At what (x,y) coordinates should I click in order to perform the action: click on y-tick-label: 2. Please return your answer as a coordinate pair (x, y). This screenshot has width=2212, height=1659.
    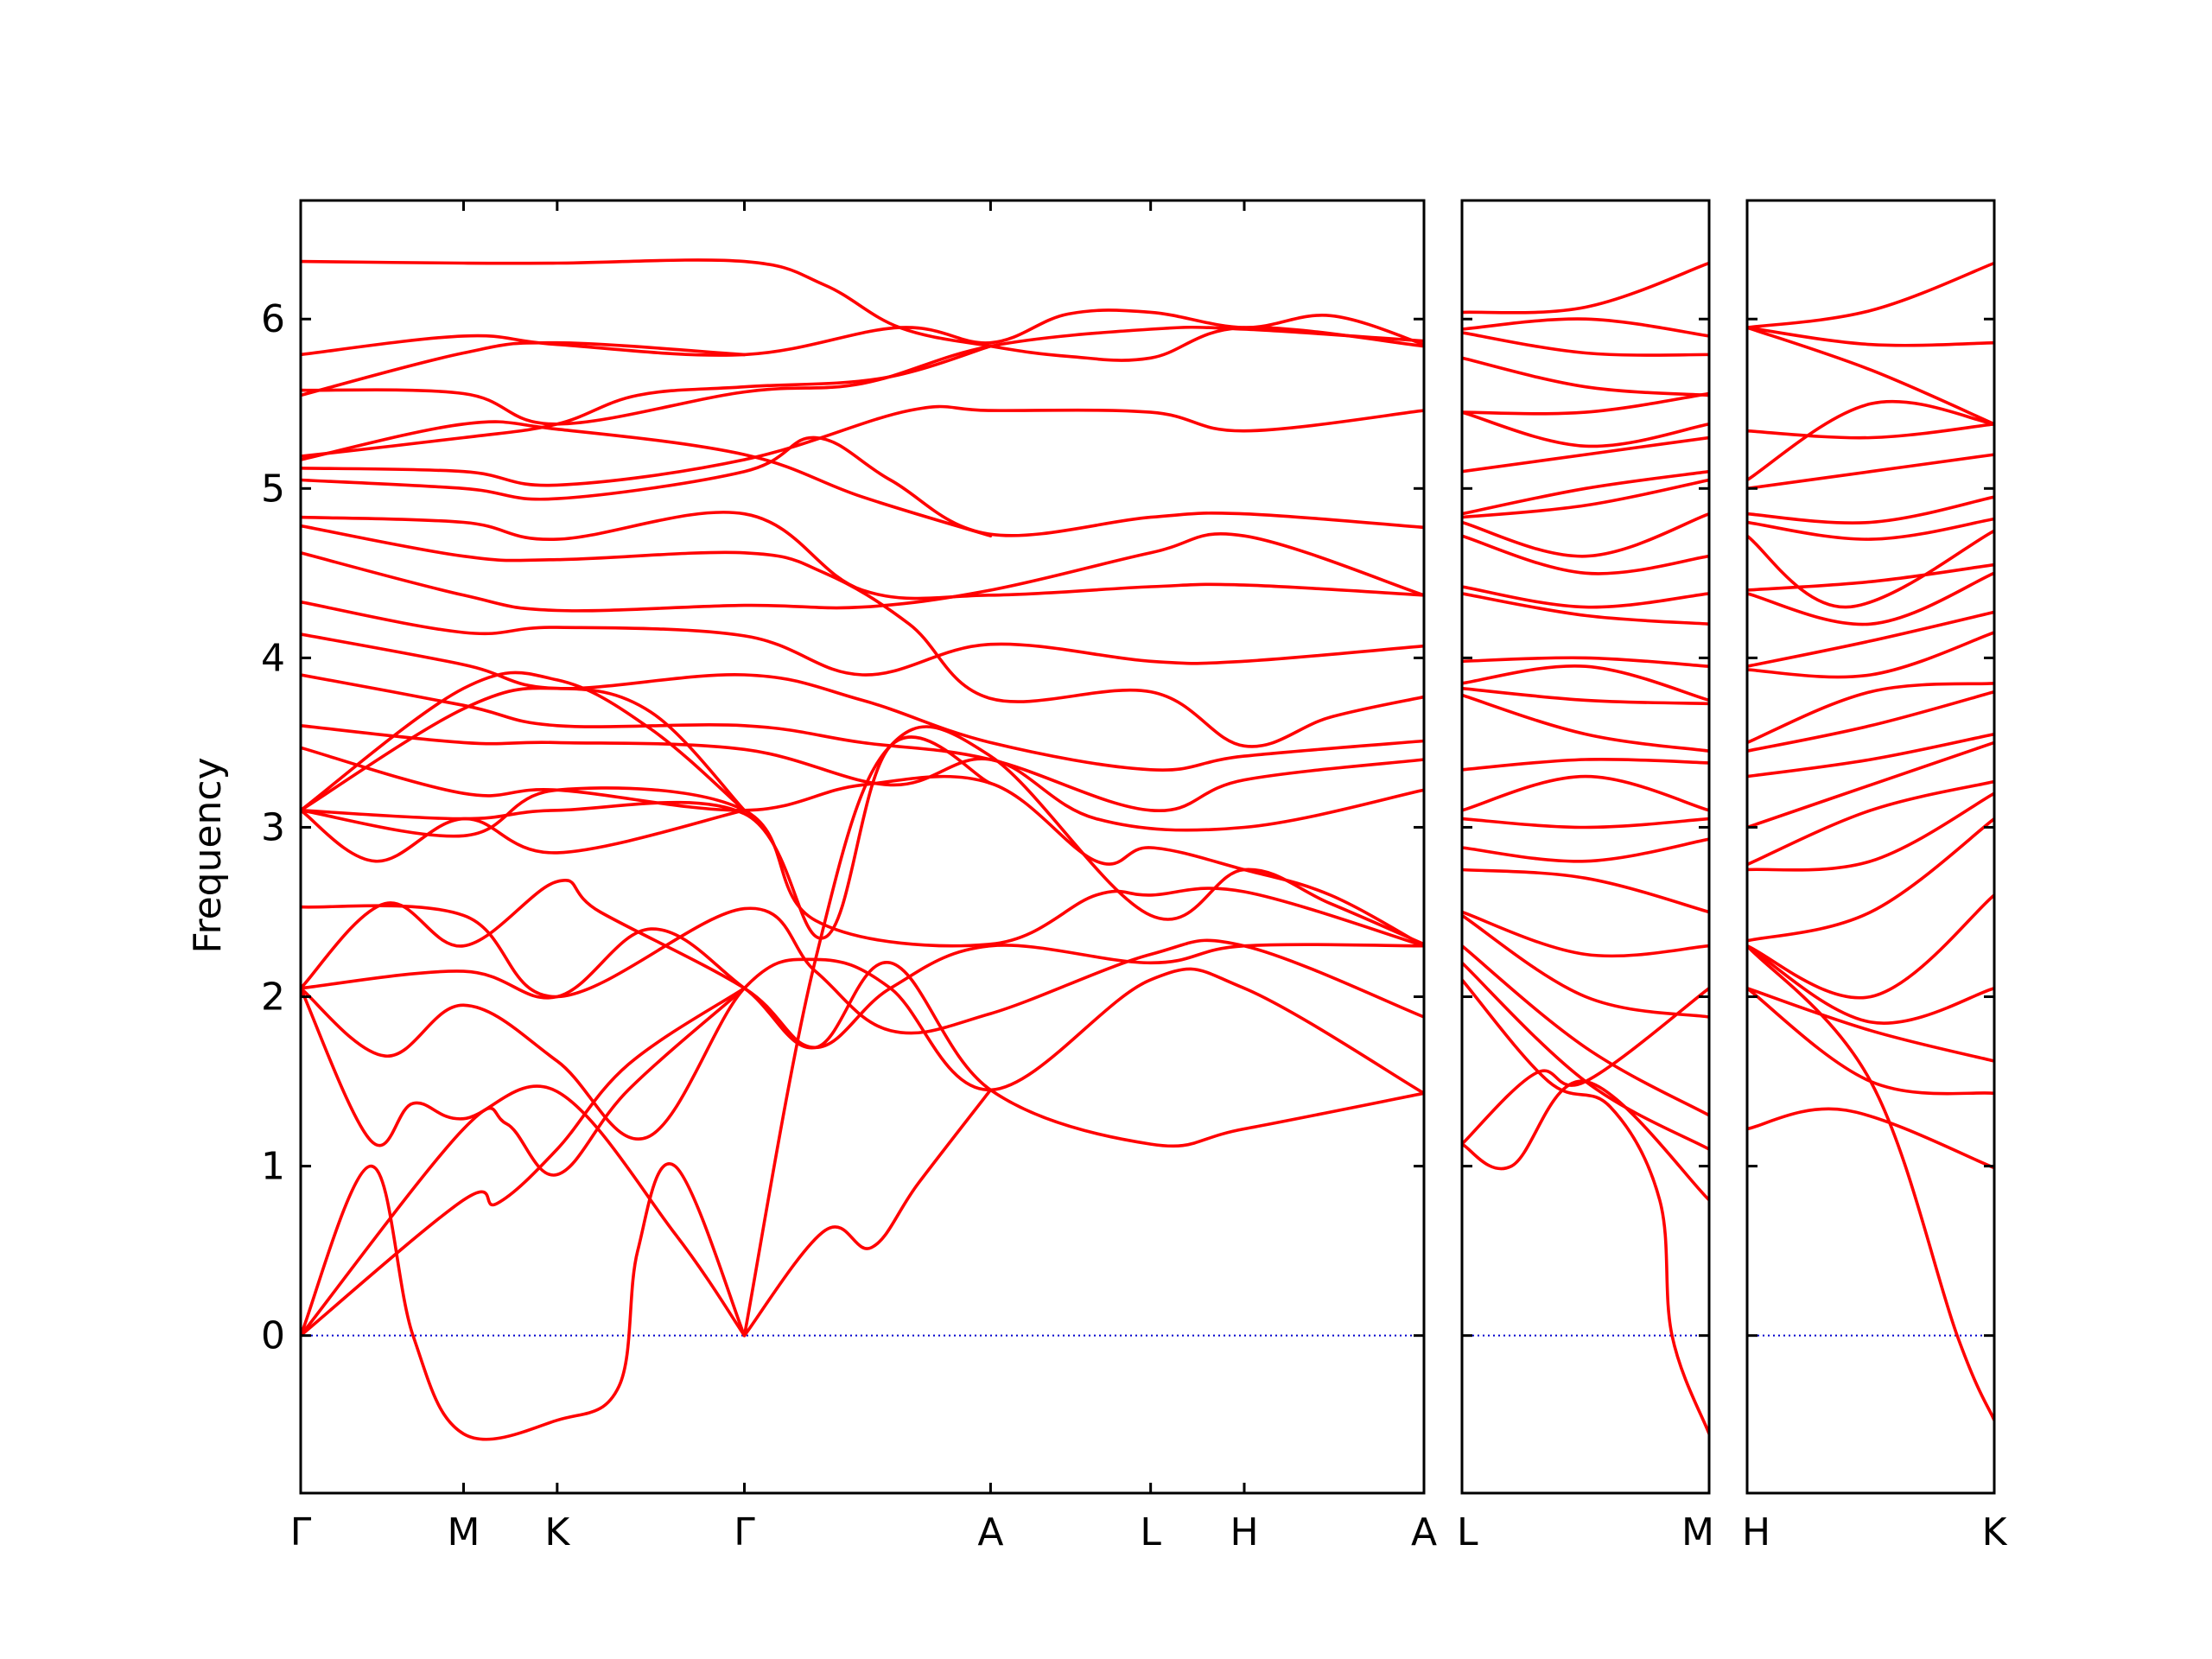
    Looking at the image, I should click on (273, 998).